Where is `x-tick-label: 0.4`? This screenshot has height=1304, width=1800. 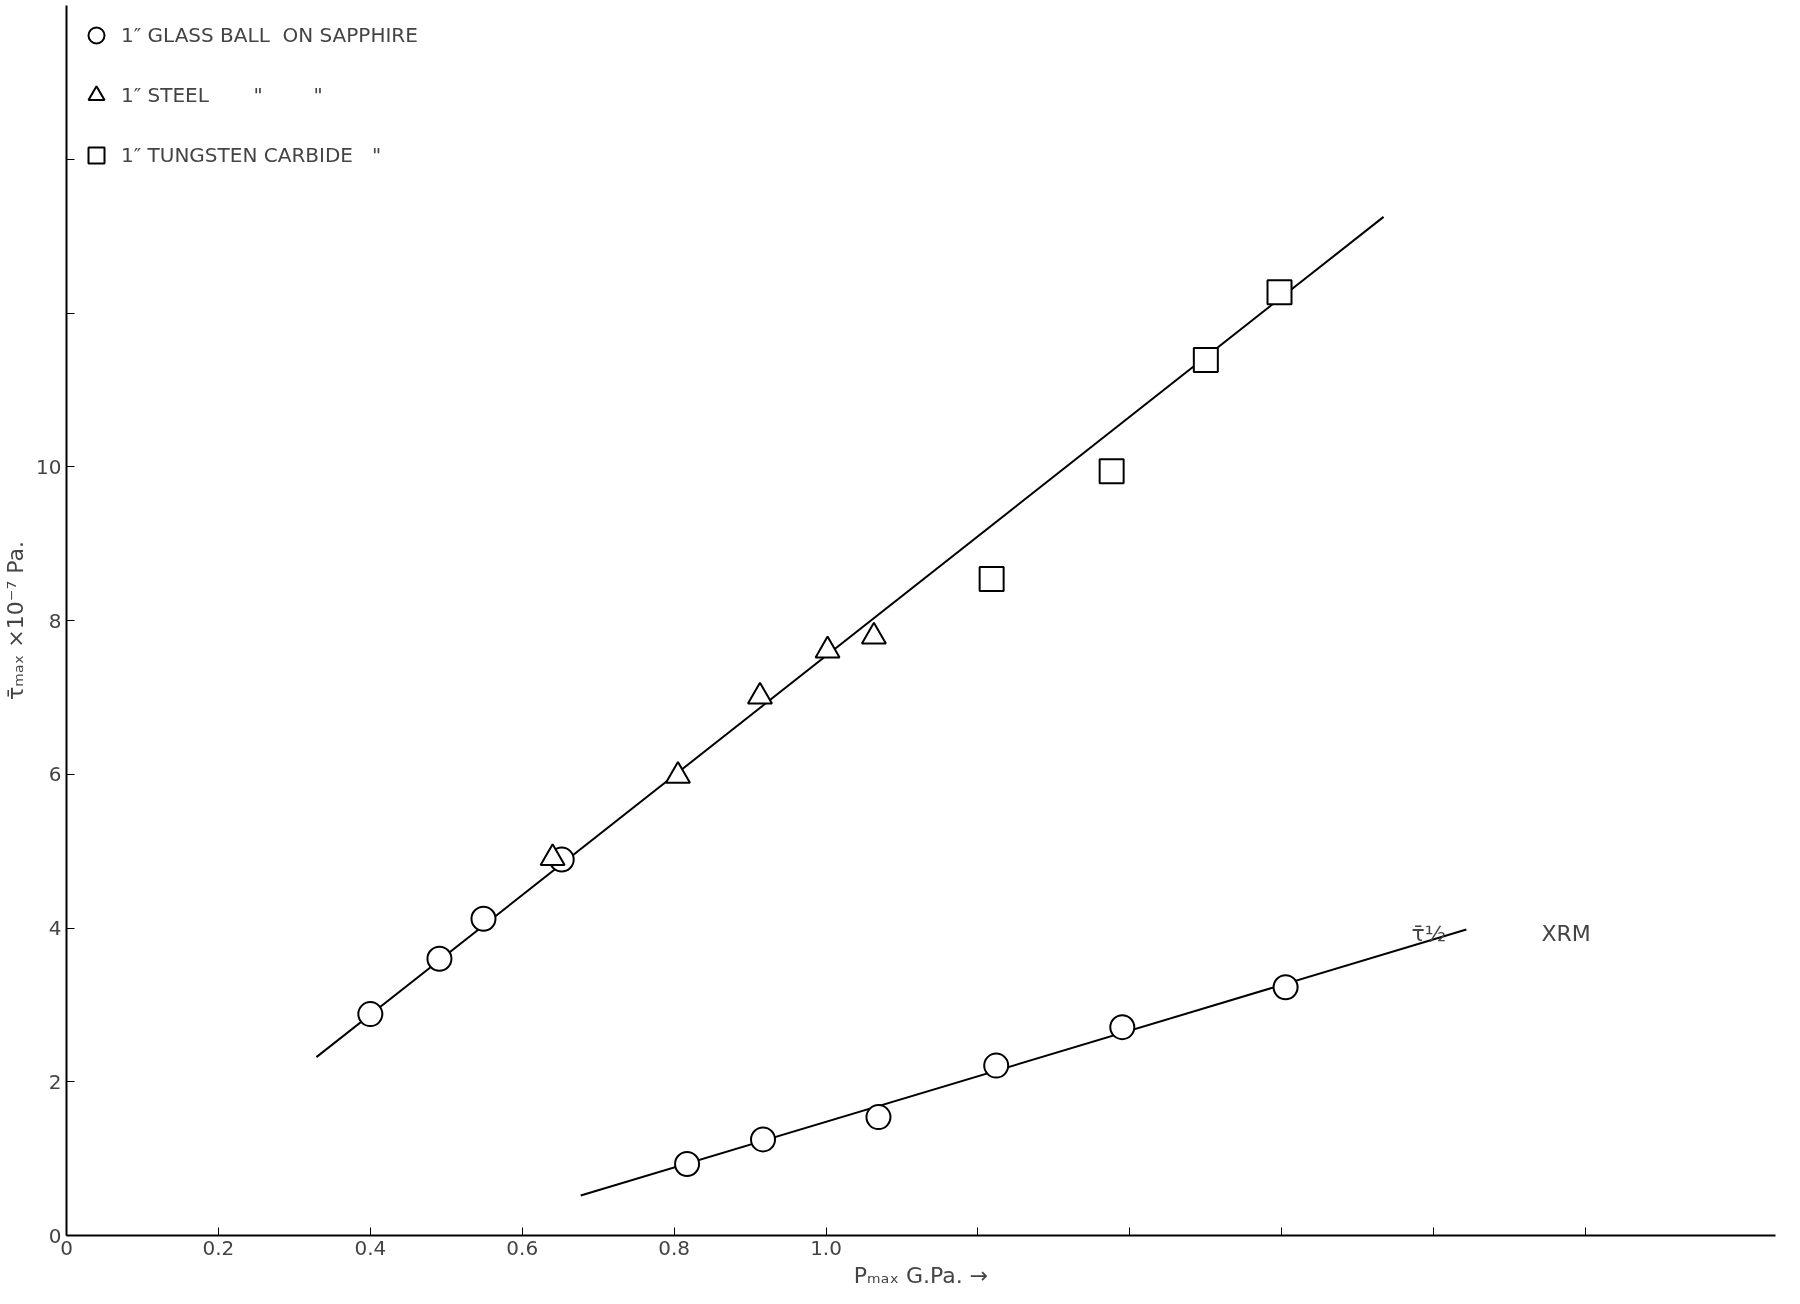 x-tick-label: 0.4 is located at coordinates (370, 1247).